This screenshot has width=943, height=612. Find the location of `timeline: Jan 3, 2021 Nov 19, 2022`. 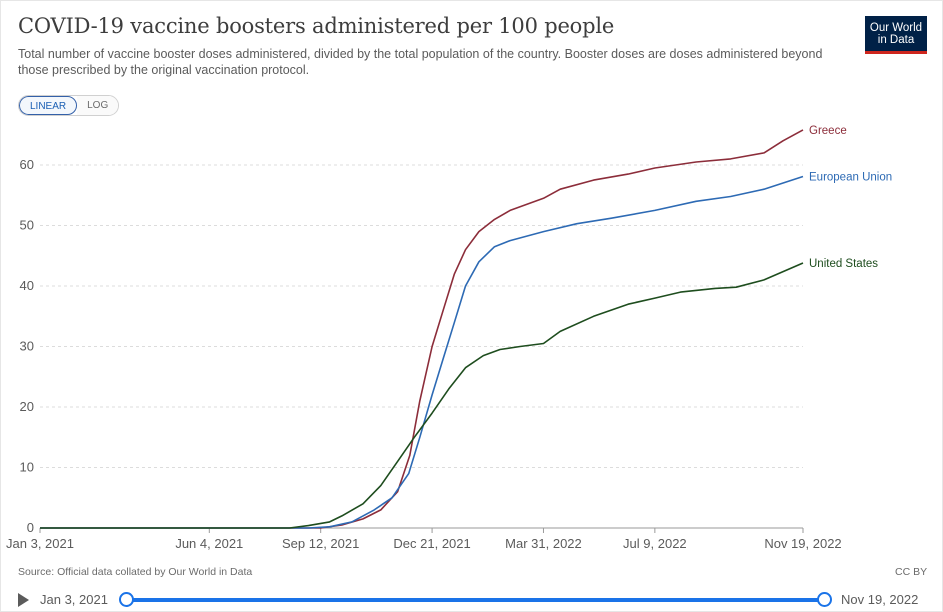

timeline: Jan 3, 2021 Nov 19, 2022 is located at coordinates (471, 600).